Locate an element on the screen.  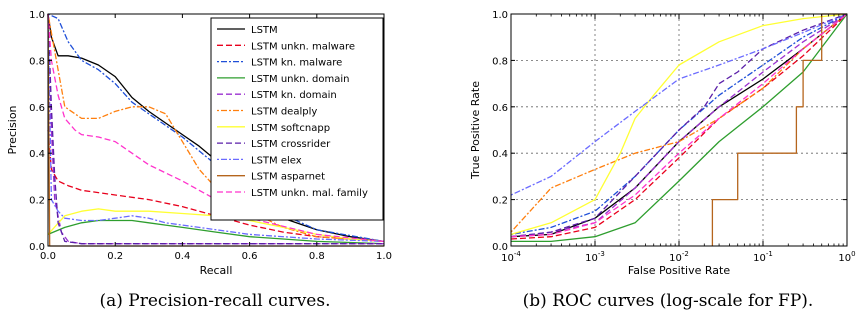
legend-label: LSTM crossrider is located at coordinates (291, 144).